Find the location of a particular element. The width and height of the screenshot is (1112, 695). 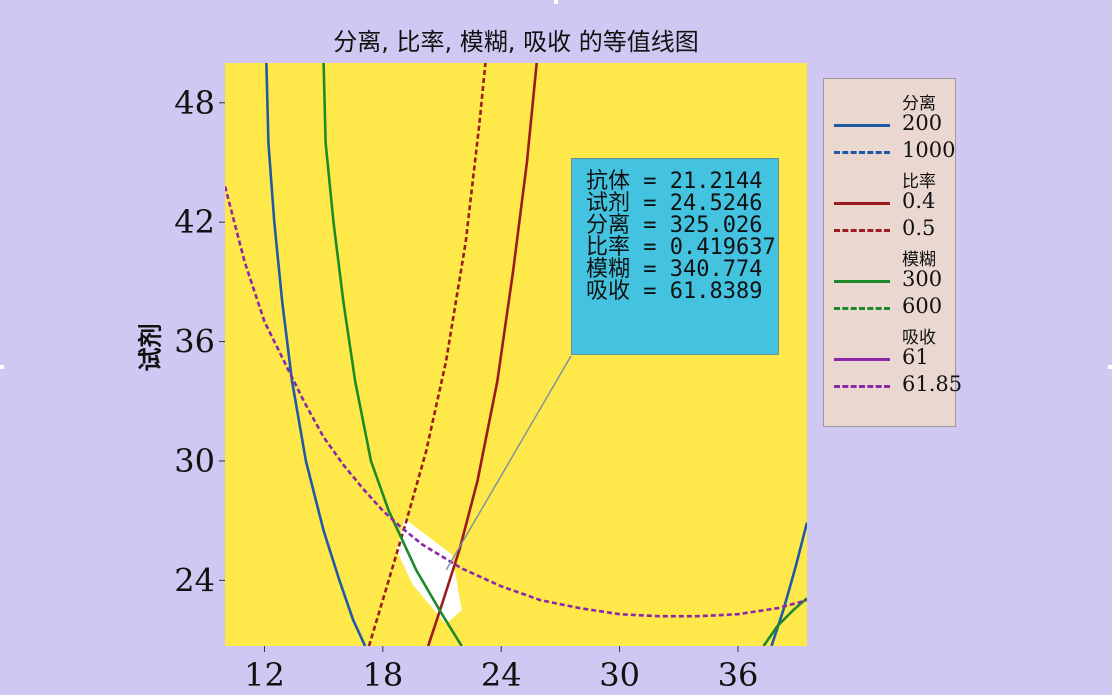

y-tick-label: 30 is located at coordinates (194, 461).